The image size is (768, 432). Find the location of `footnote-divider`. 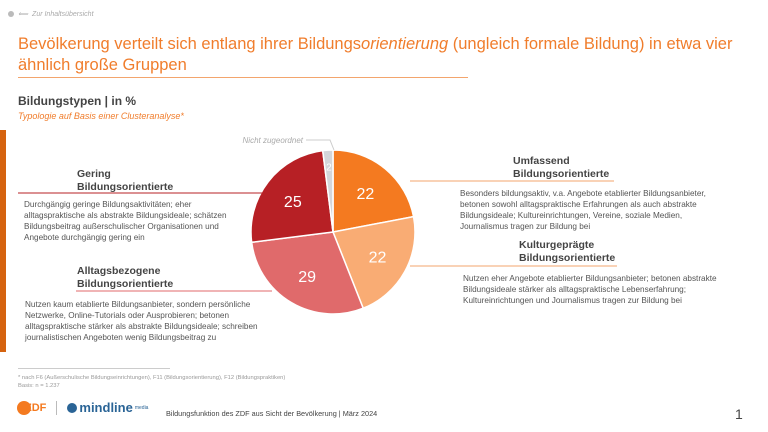

footnote-divider is located at coordinates (94, 368).